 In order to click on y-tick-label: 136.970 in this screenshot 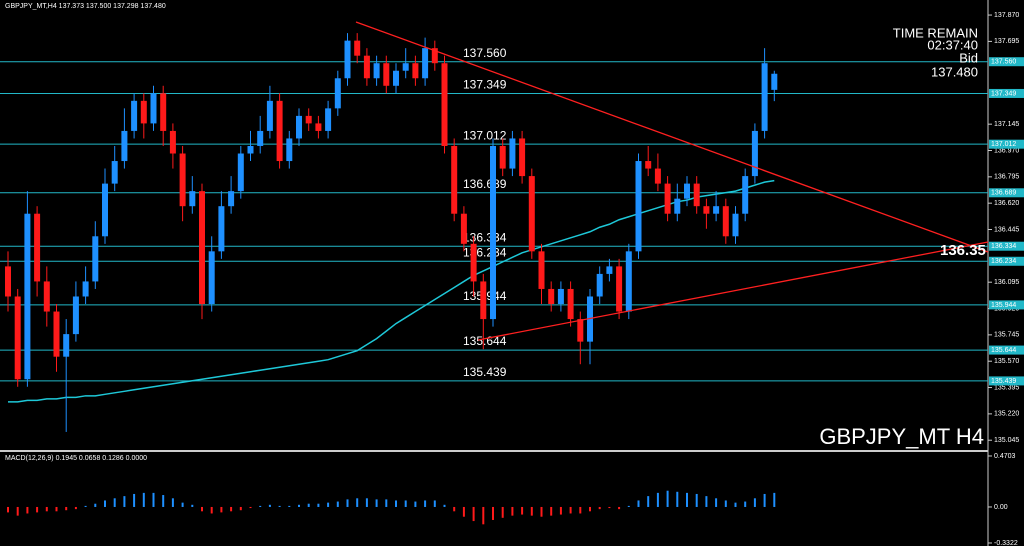, I will do `click(1006, 150)`.